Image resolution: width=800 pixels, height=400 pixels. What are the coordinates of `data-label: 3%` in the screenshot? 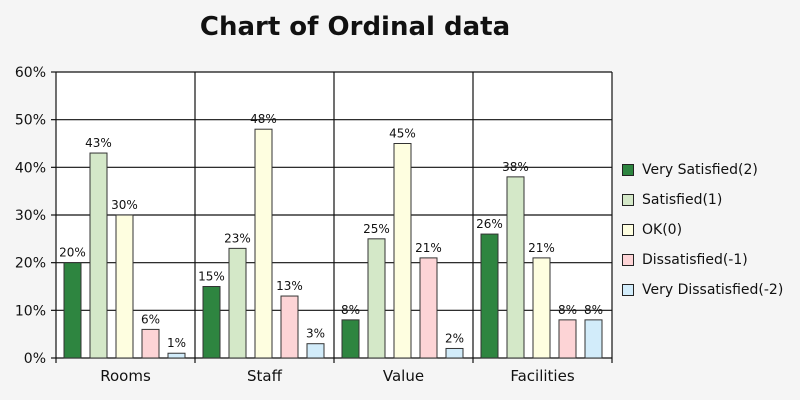 It's located at (315, 334).